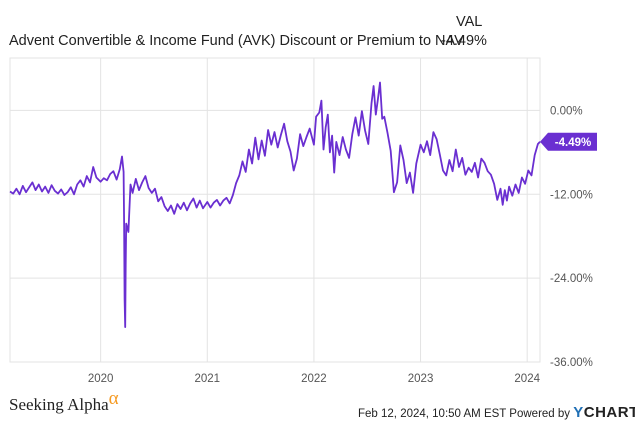 This screenshot has height=424, width=635. I want to click on seeking-alpha-logo-text: Seeking Alpha, so click(59, 404).